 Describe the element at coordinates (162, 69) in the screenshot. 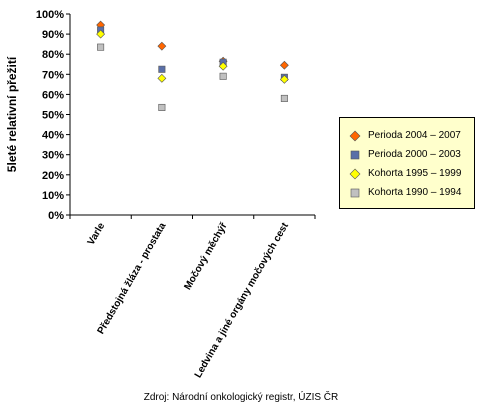

I see `data-point-s2-c2` at that location.